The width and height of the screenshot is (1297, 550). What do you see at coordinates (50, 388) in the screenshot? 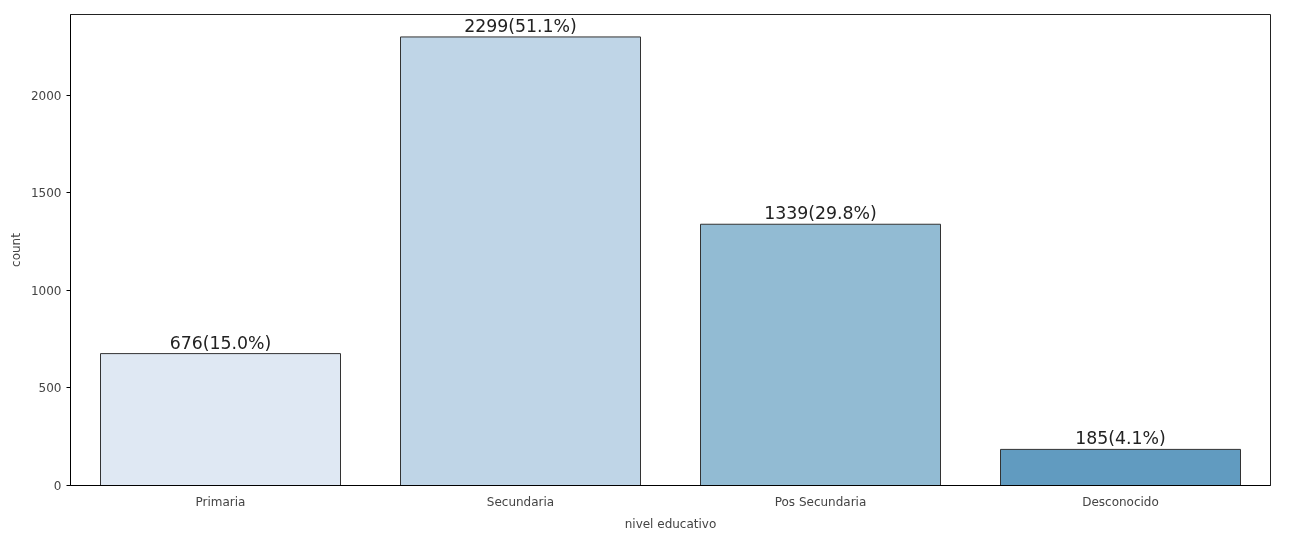
I see `y-tick-label: 500` at bounding box center [50, 388].